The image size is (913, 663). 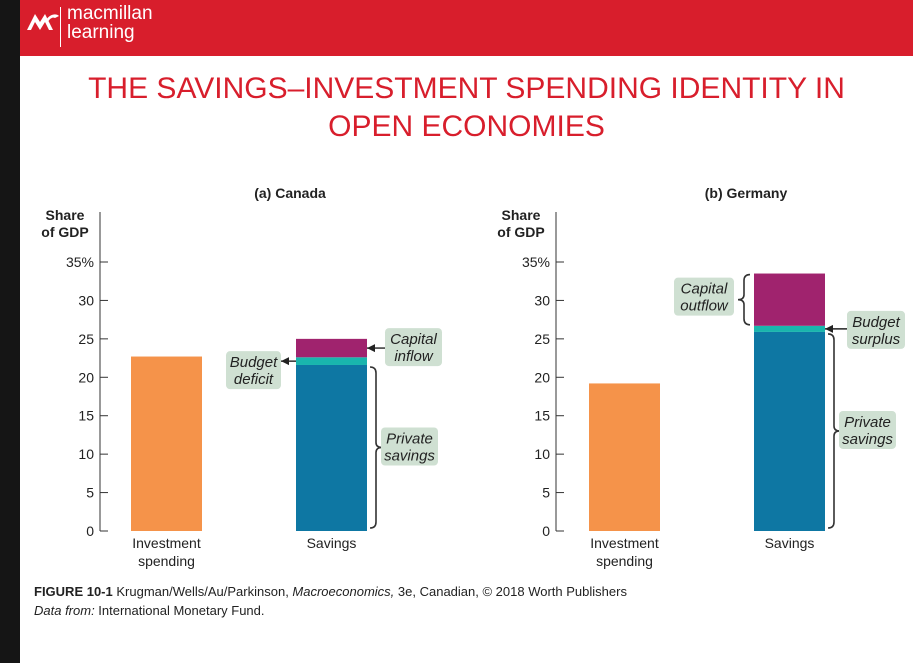 What do you see at coordinates (510, 591) in the screenshot?
I see `caption-credit-post: 3e, Canadian, © 2018 Worth Publishers` at bounding box center [510, 591].